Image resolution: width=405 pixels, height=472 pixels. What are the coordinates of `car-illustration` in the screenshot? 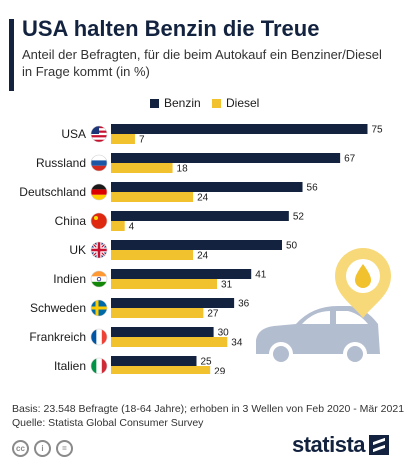 It's located at (323, 307).